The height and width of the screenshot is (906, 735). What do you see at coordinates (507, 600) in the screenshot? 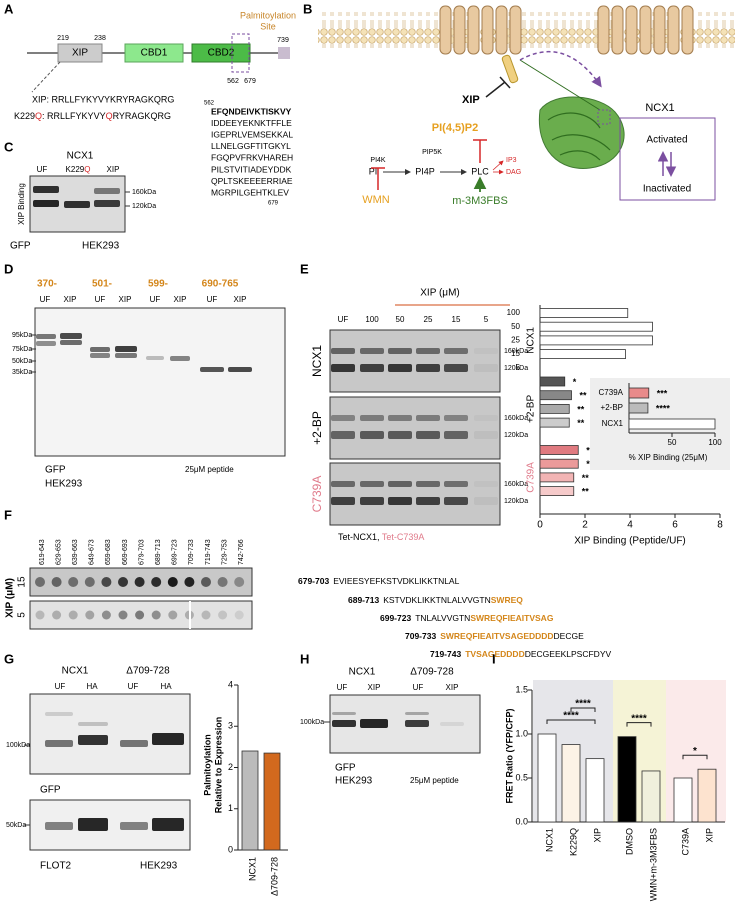
I see `sequence-part: SWREQ` at bounding box center [507, 600].